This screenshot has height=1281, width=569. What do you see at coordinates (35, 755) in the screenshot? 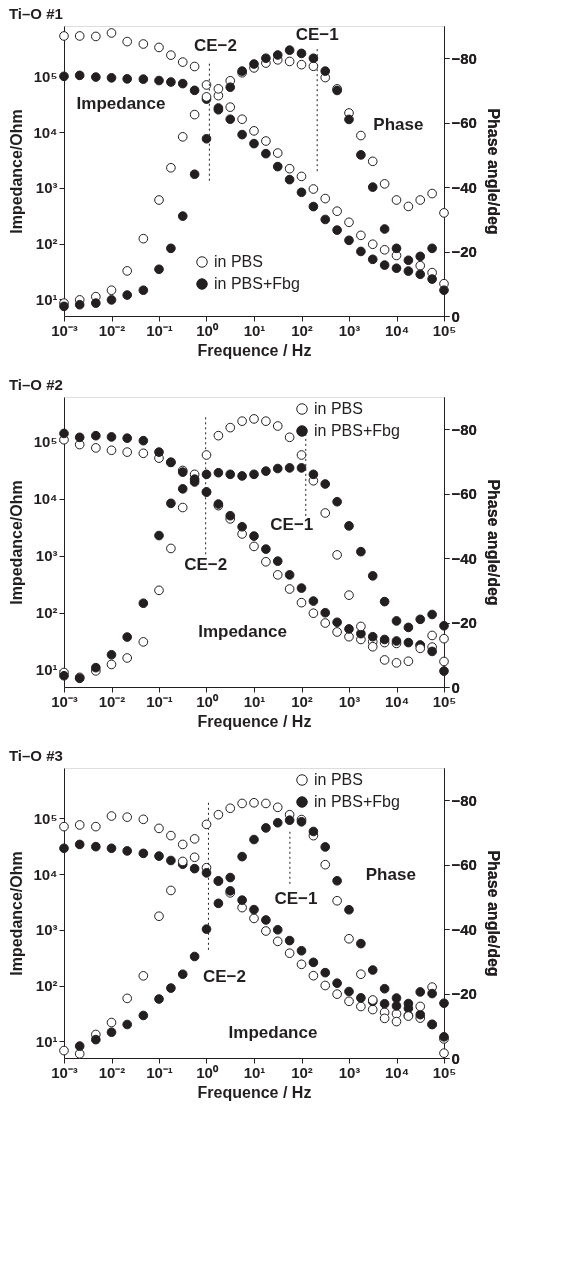
I see `chart-title: Ti–O #3` at bounding box center [35, 755].